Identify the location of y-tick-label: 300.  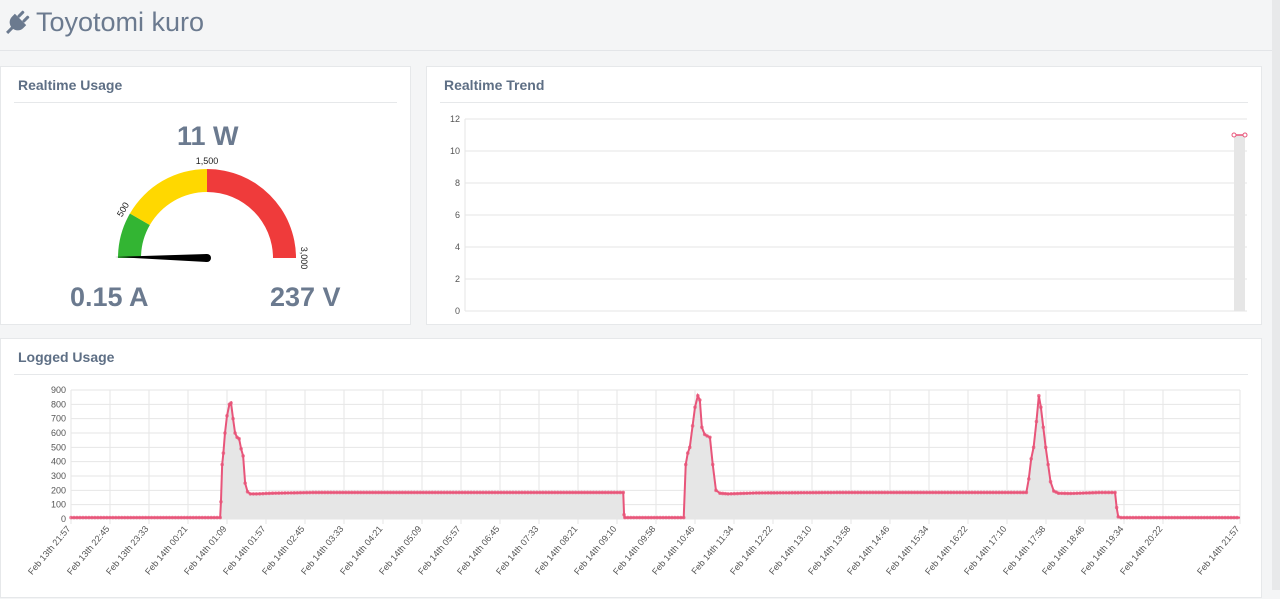
(58, 476).